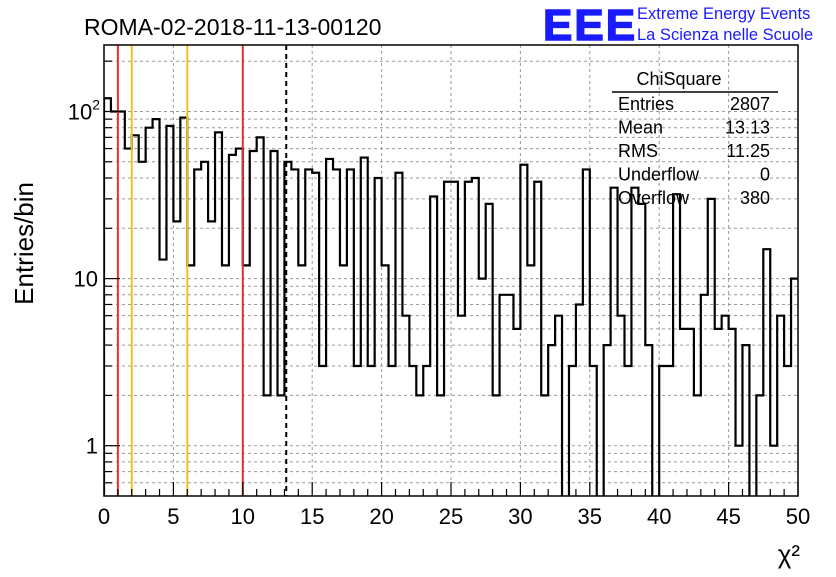 The width and height of the screenshot is (836, 577). What do you see at coordinates (173, 516) in the screenshot?
I see `x-tick-label: 5` at bounding box center [173, 516].